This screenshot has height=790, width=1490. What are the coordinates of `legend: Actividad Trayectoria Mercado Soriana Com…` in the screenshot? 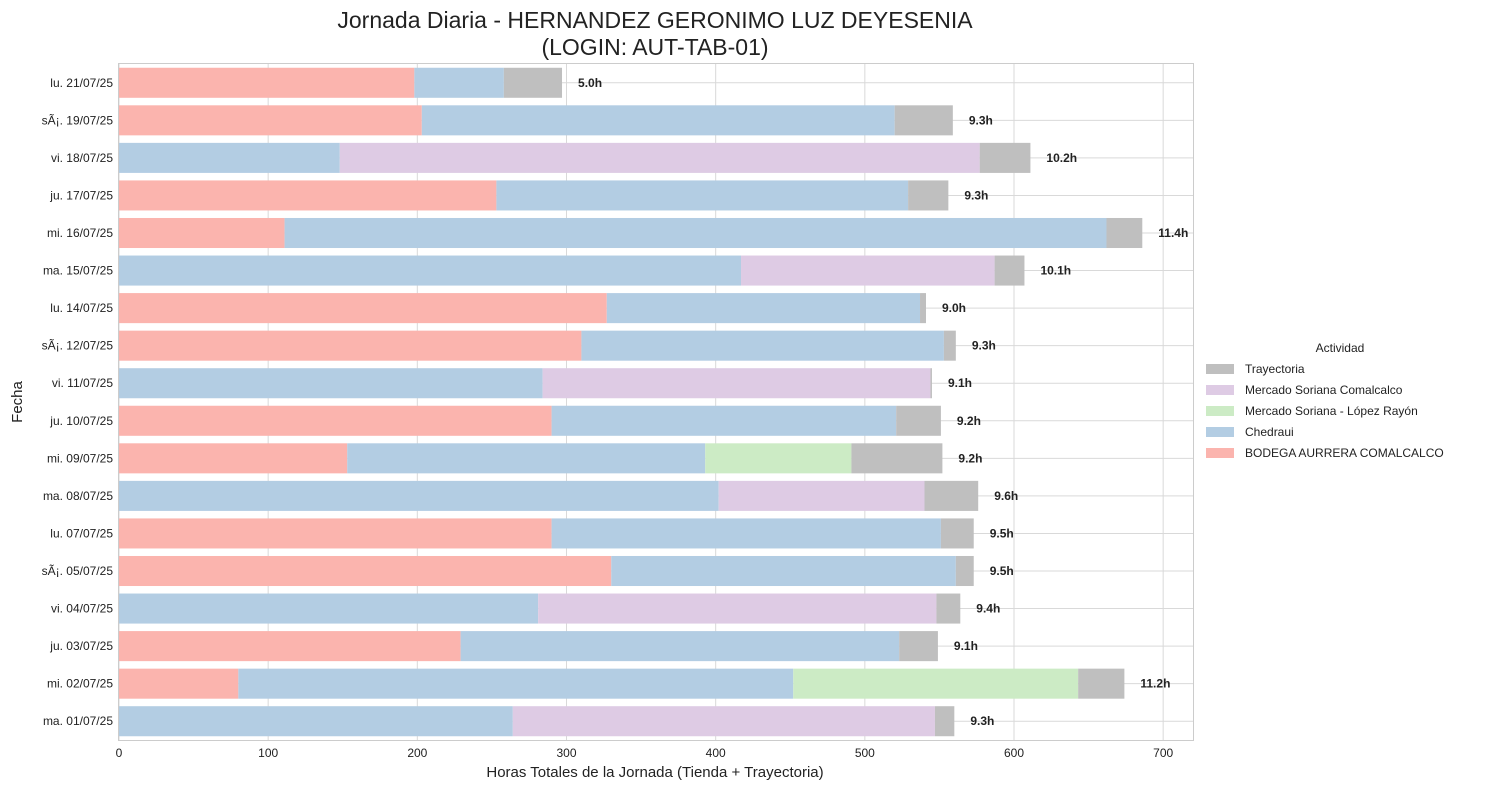 It's located at (1325, 400).